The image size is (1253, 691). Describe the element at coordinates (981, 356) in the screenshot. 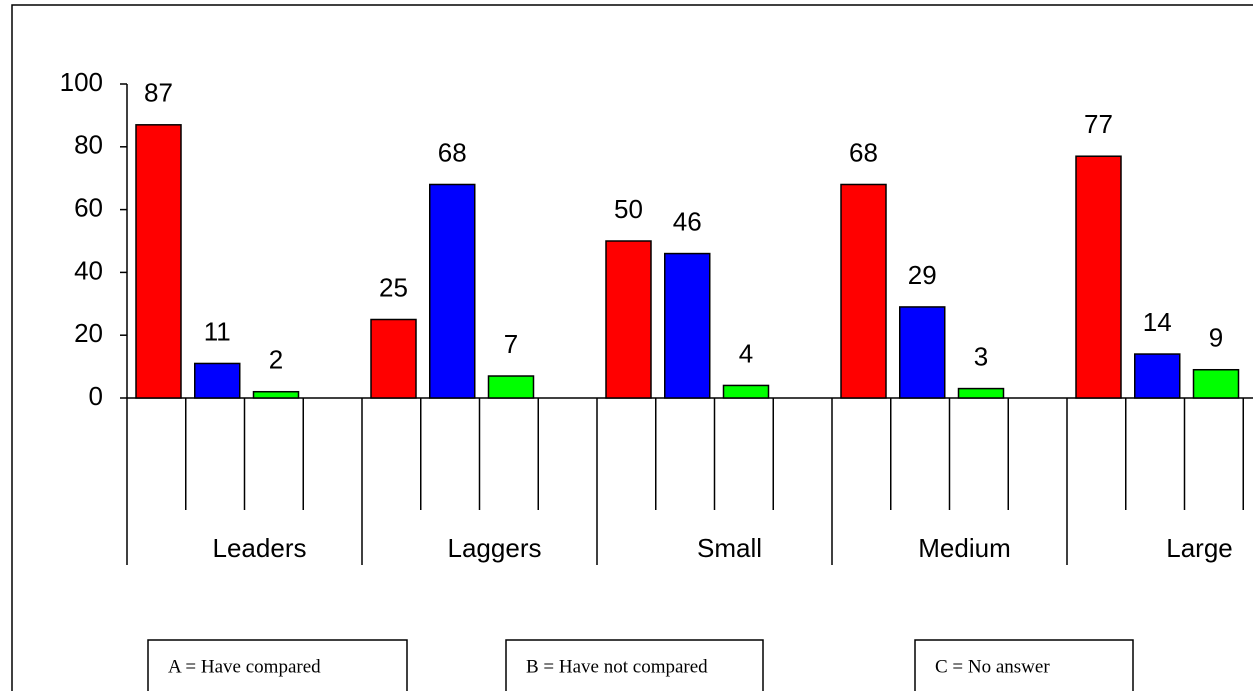

I see `data-label: 3` at that location.